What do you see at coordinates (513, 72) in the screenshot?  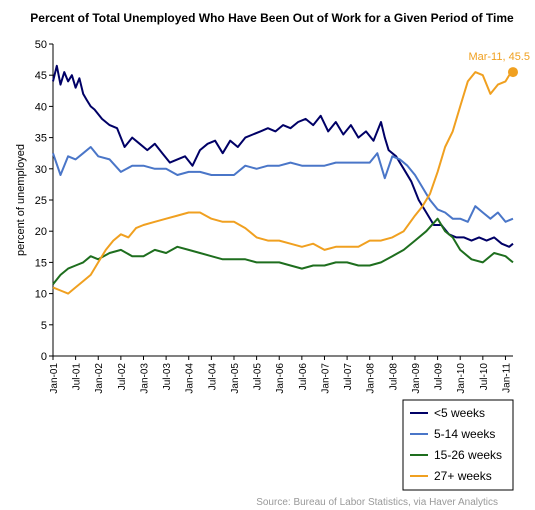 I see `annotation-marker` at bounding box center [513, 72].